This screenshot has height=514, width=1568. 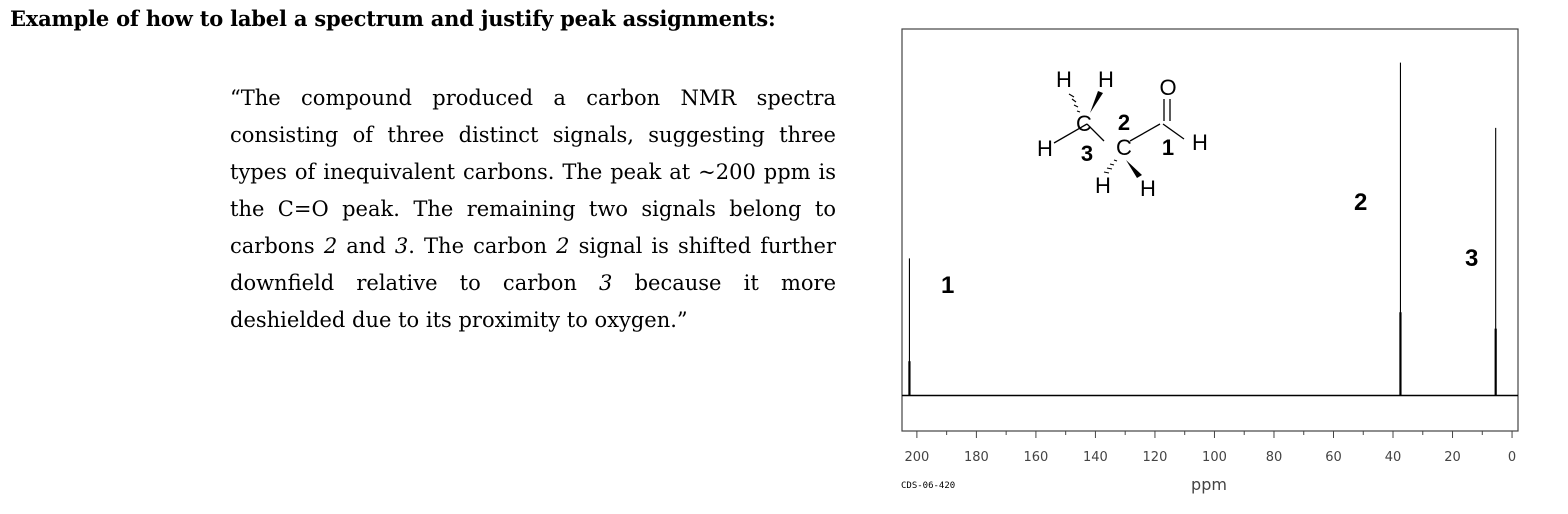 What do you see at coordinates (1124, 122) in the screenshot?
I see `carbon-number-2: 2` at bounding box center [1124, 122].